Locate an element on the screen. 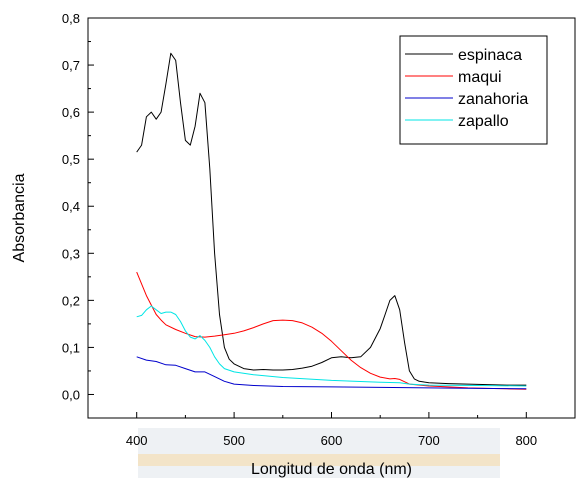 Image resolution: width=577 pixels, height=478 pixels. y-tick-label: 0,4 is located at coordinates (71, 206).